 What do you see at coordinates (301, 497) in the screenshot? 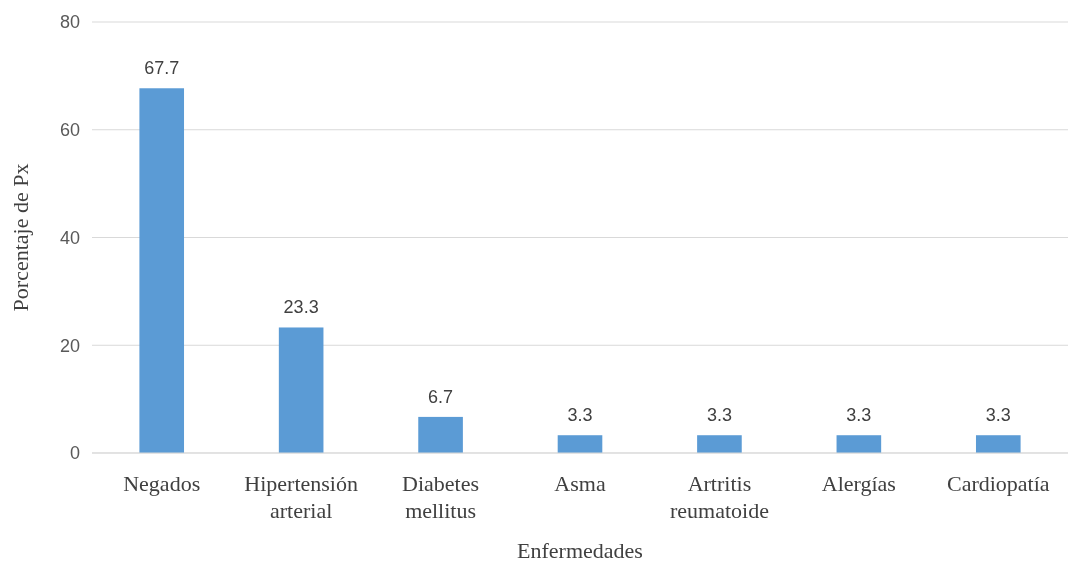
I see `x-tick-label: Hipertensión arterial` at bounding box center [301, 497].